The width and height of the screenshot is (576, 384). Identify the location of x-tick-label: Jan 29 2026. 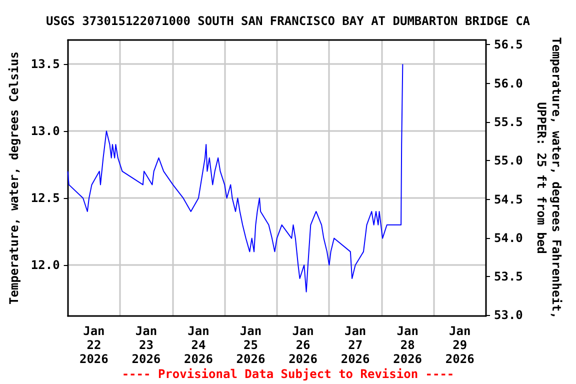
(459, 345).